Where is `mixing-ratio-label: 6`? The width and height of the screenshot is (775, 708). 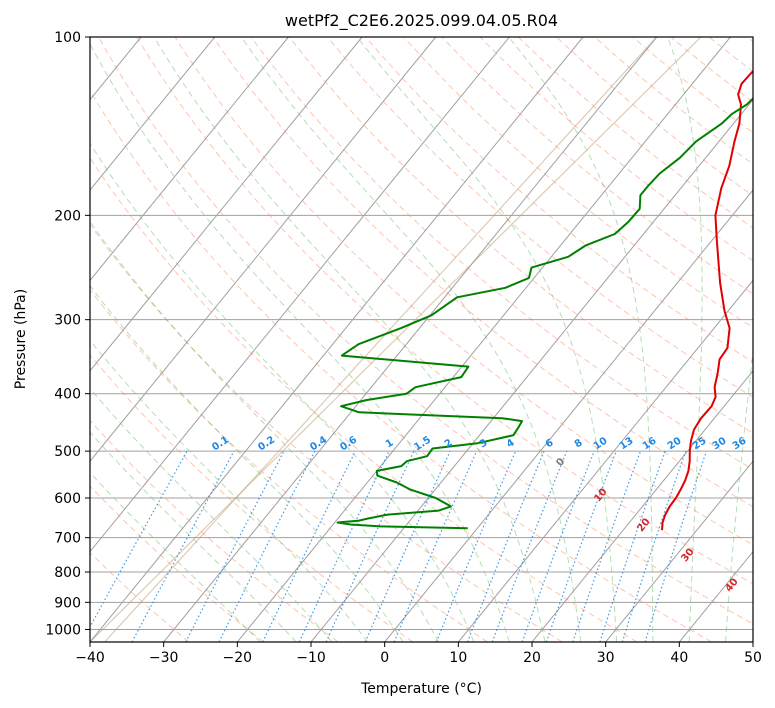
mixing-ratio-label: 6 is located at coordinates (550, 443).